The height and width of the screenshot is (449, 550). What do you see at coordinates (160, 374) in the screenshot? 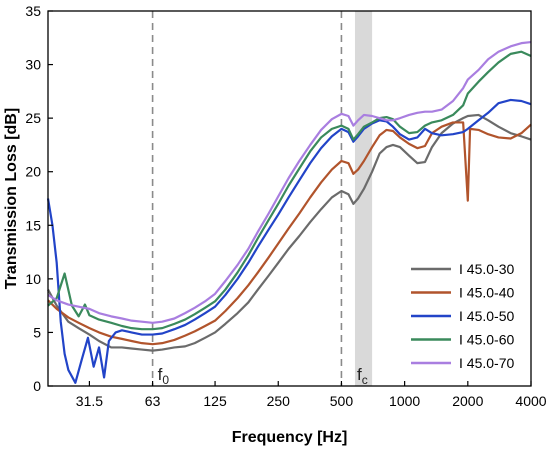
I see `f0-letter: f` at bounding box center [160, 374].